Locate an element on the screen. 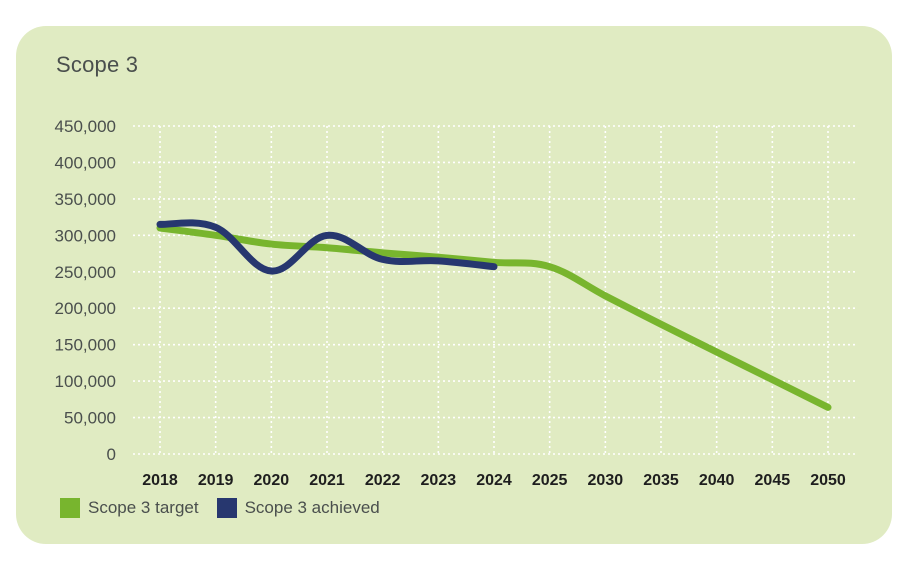  x-tick-label: 2020 is located at coordinates (272, 480).